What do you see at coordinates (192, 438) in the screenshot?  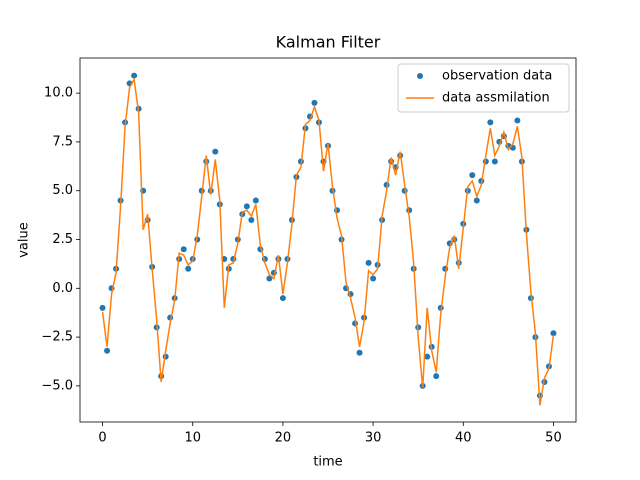 I see `x-tick-label: 10` at bounding box center [192, 438].